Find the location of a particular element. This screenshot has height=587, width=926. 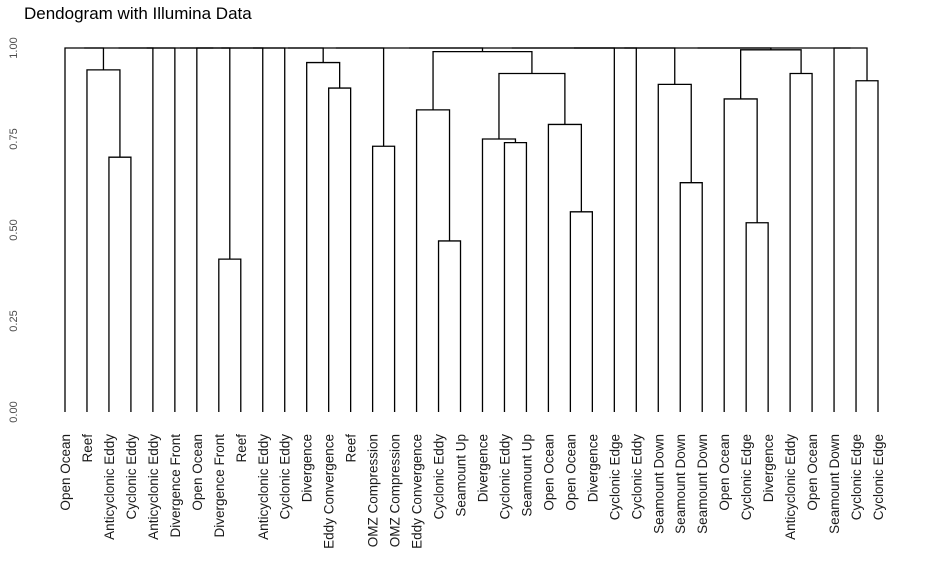

y-tick-label: 0.50 is located at coordinates (14, 229).